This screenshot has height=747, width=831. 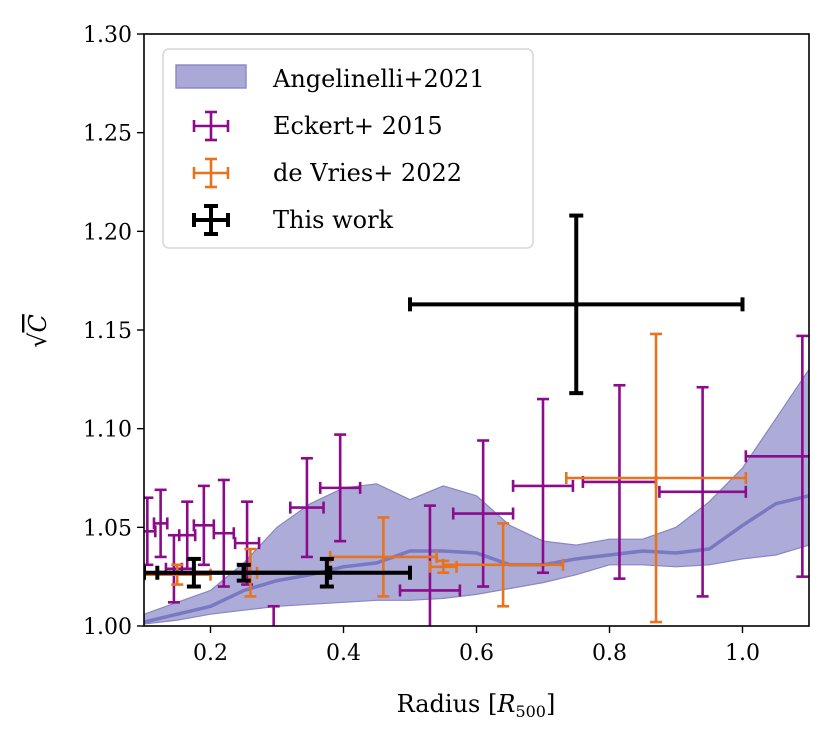 I want to click on legend-handle-devries, so click(x=211, y=173).